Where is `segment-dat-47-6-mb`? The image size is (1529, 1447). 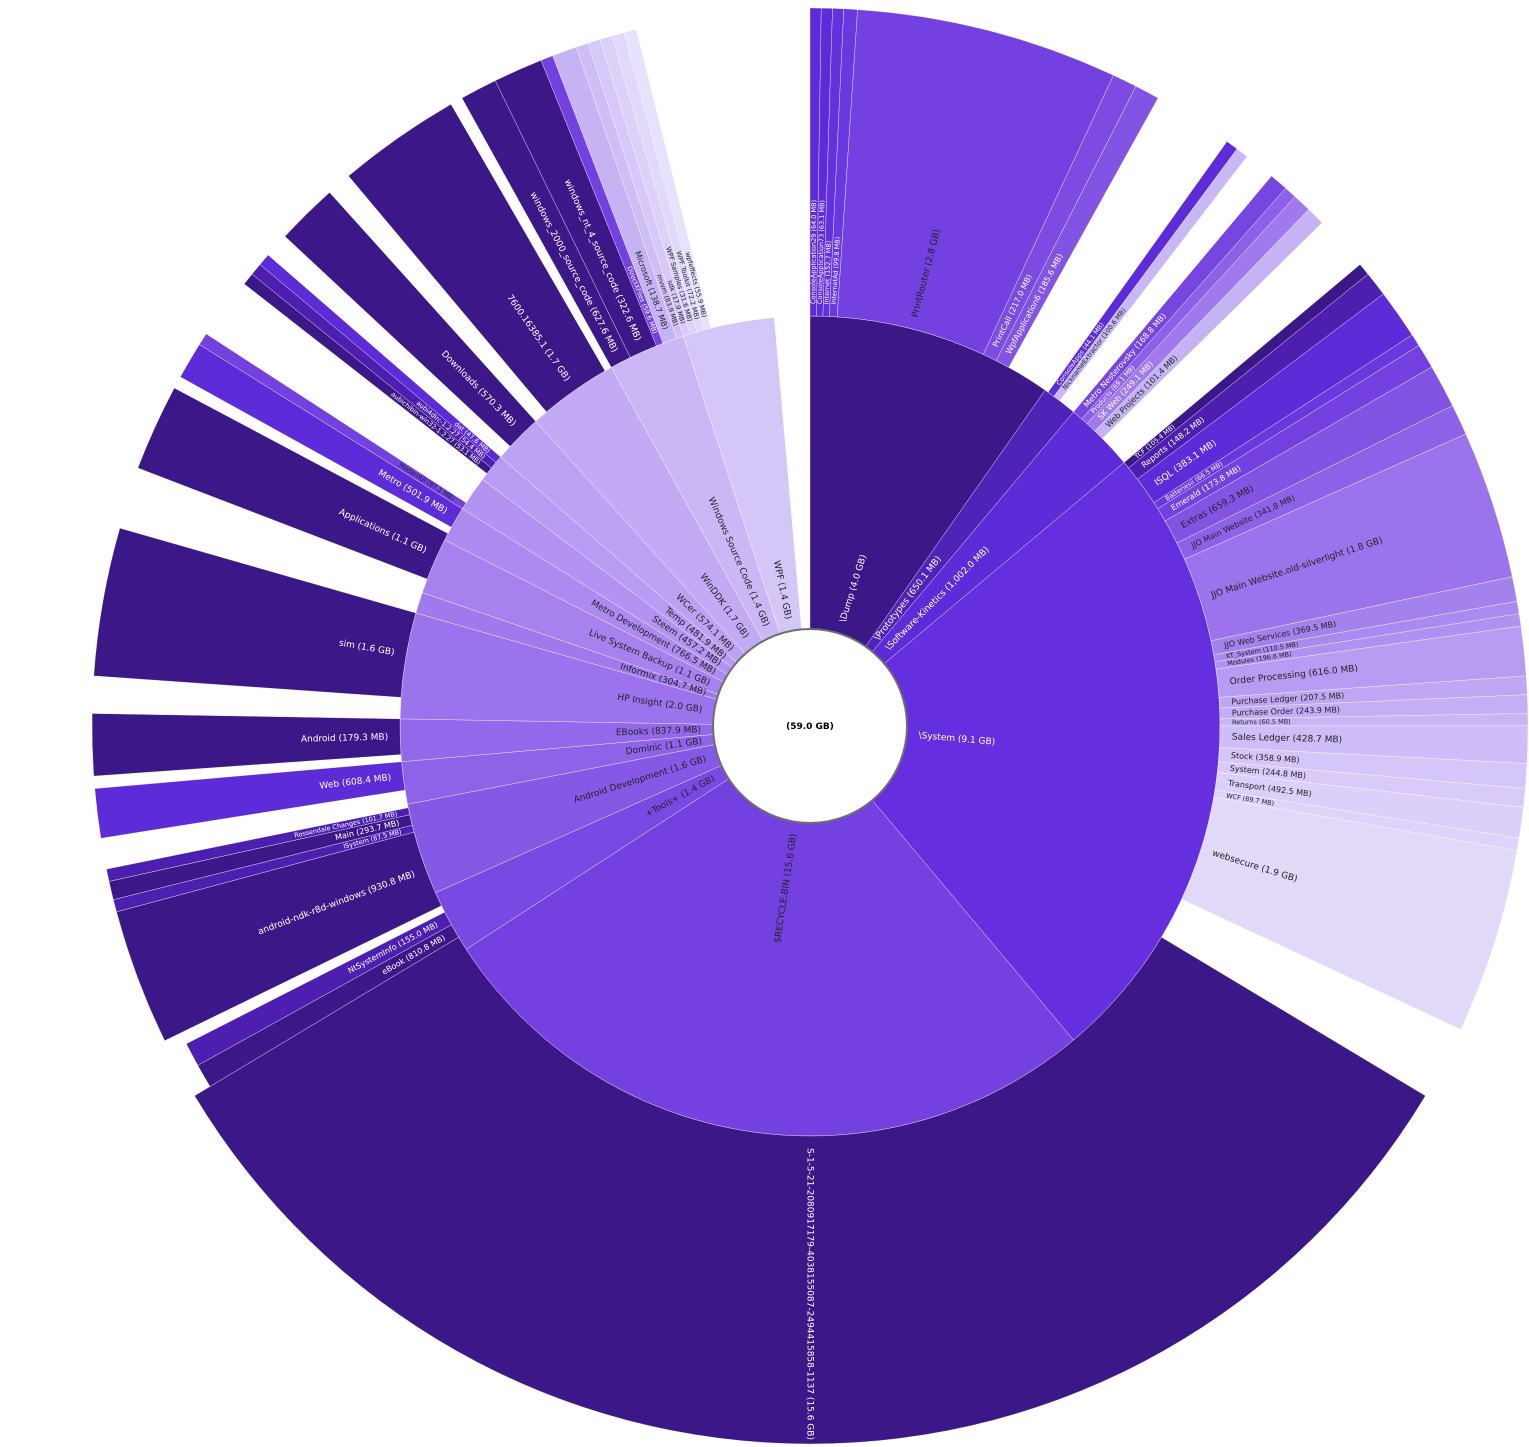
segment-dat-47-6-mb is located at coordinates (380, 358).